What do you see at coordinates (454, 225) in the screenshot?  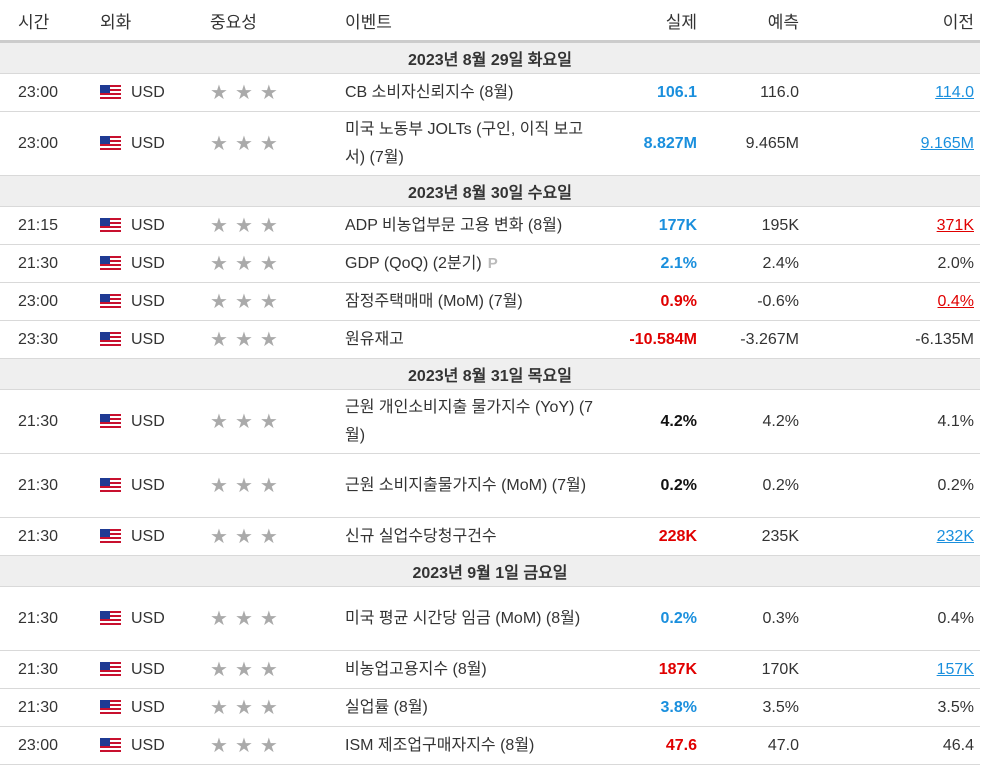 I see `event-name: ADP 비농업부문 고용 변화 (8월)` at bounding box center [454, 225].